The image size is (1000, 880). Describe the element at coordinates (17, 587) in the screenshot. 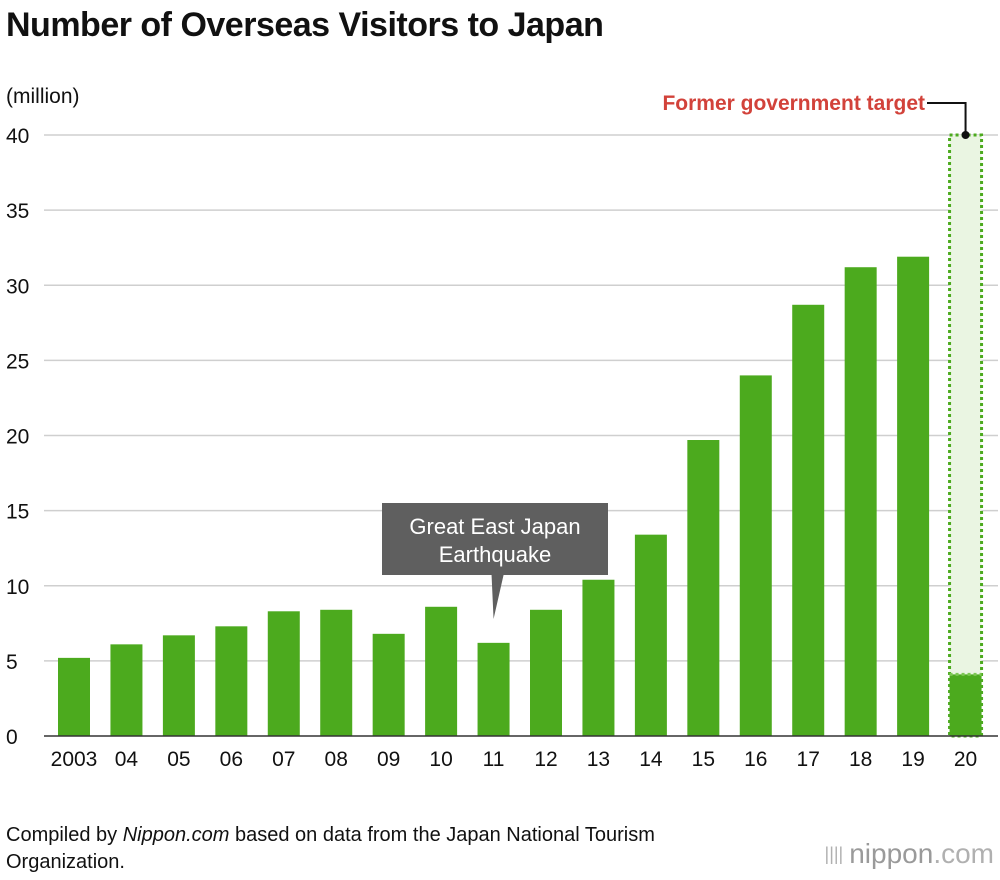

I see `y-tick-label-10: 10` at that location.